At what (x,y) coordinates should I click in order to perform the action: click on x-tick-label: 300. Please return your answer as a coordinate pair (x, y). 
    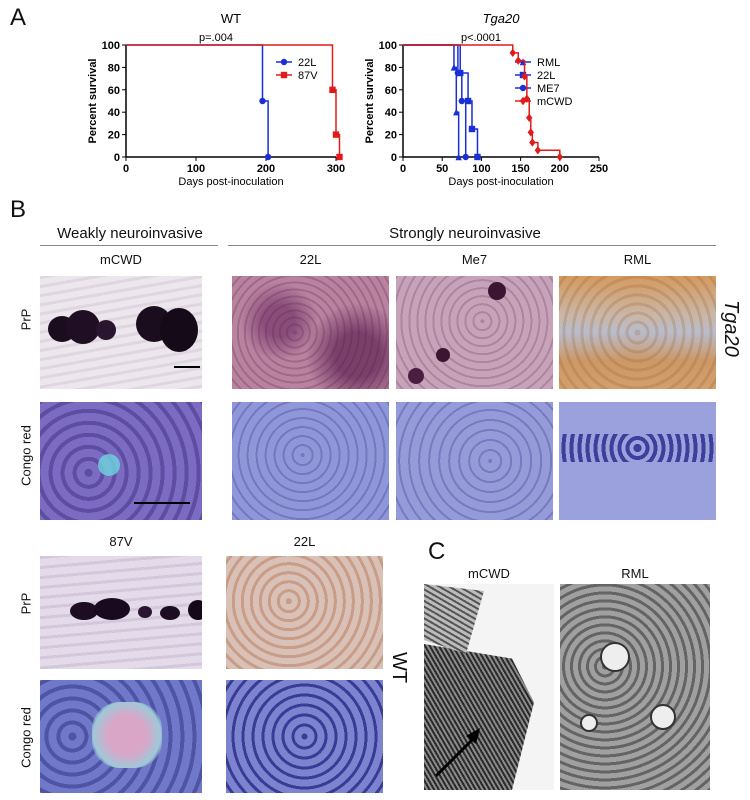
    Looking at the image, I should click on (336, 169).